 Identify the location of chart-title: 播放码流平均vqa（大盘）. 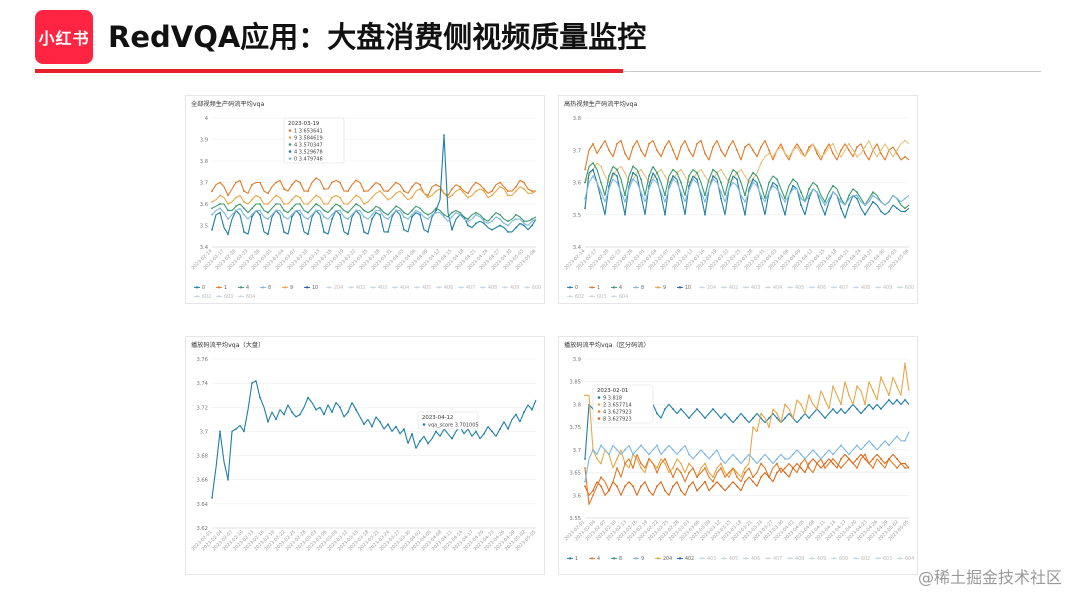
(227, 345).